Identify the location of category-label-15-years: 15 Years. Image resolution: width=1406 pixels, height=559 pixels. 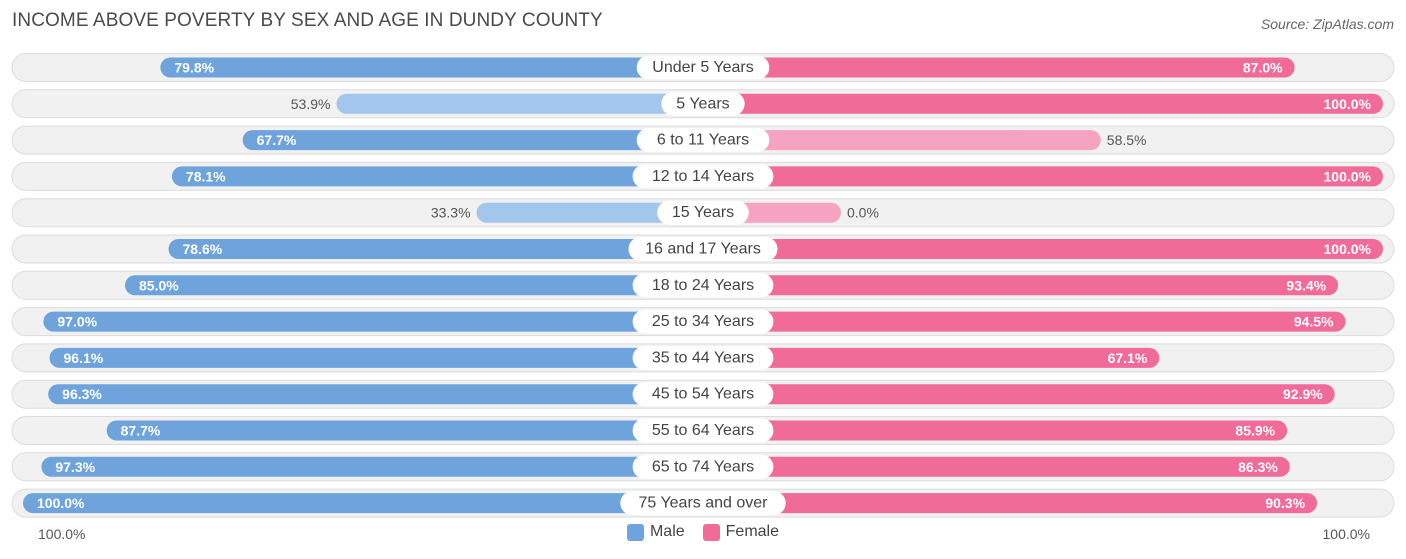
(703, 212).